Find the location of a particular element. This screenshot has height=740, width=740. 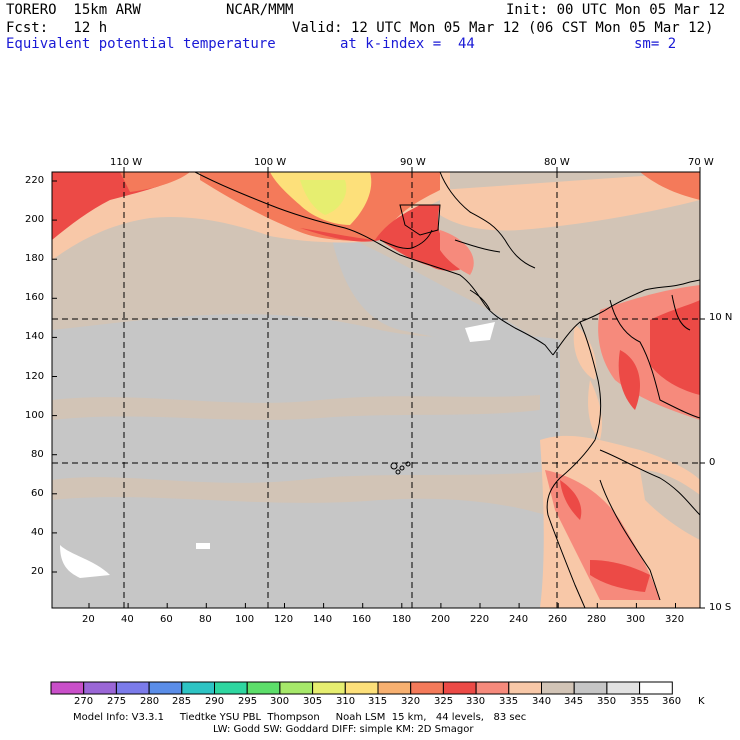

lat-label-10s: 10 S is located at coordinates (720, 607).